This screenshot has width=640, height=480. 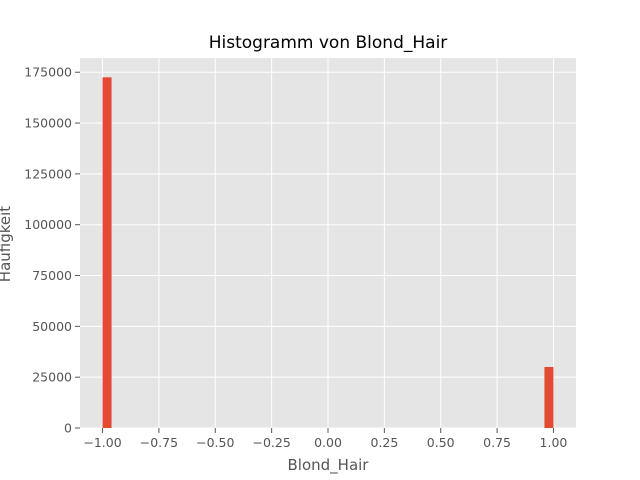 I want to click on y-axis-ticks: 0 25000 50000 75000 100000 125000 150000 175000, so click(x=52, y=250).